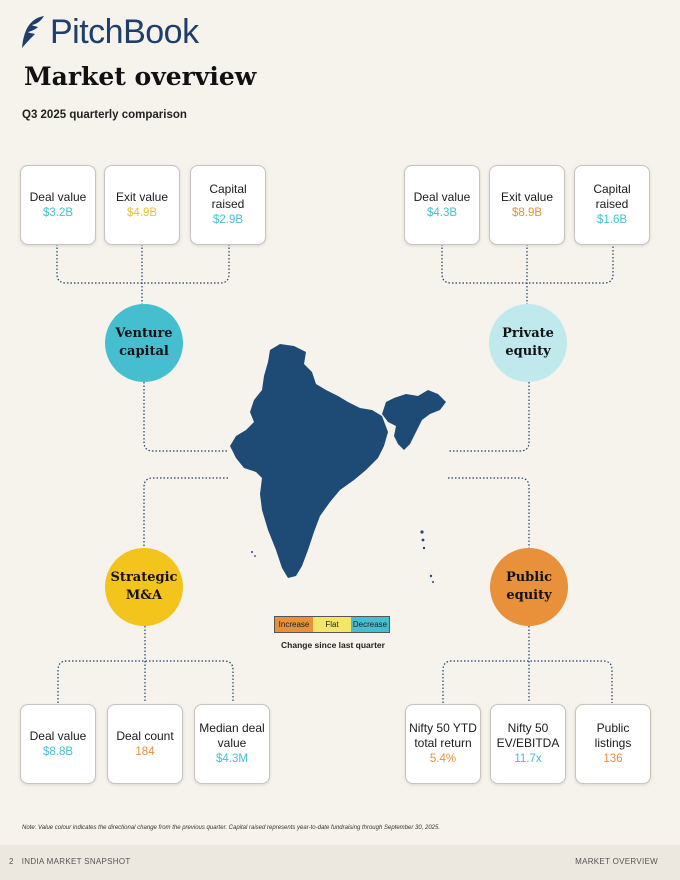  What do you see at coordinates (443, 744) in the screenshot?
I see `pub-nifty-return-card: Nifty 50 YTD total return 5.4%` at bounding box center [443, 744].